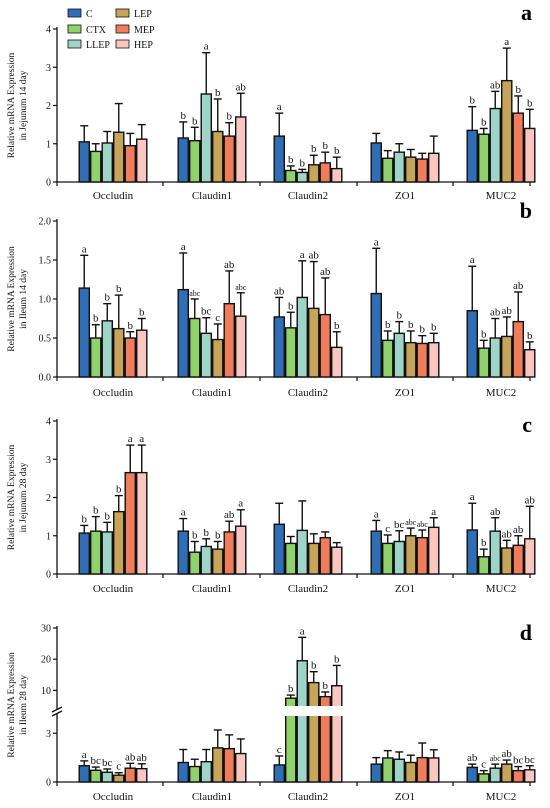  I want to click on bar-HEP-Claudin1, so click(240, 767).